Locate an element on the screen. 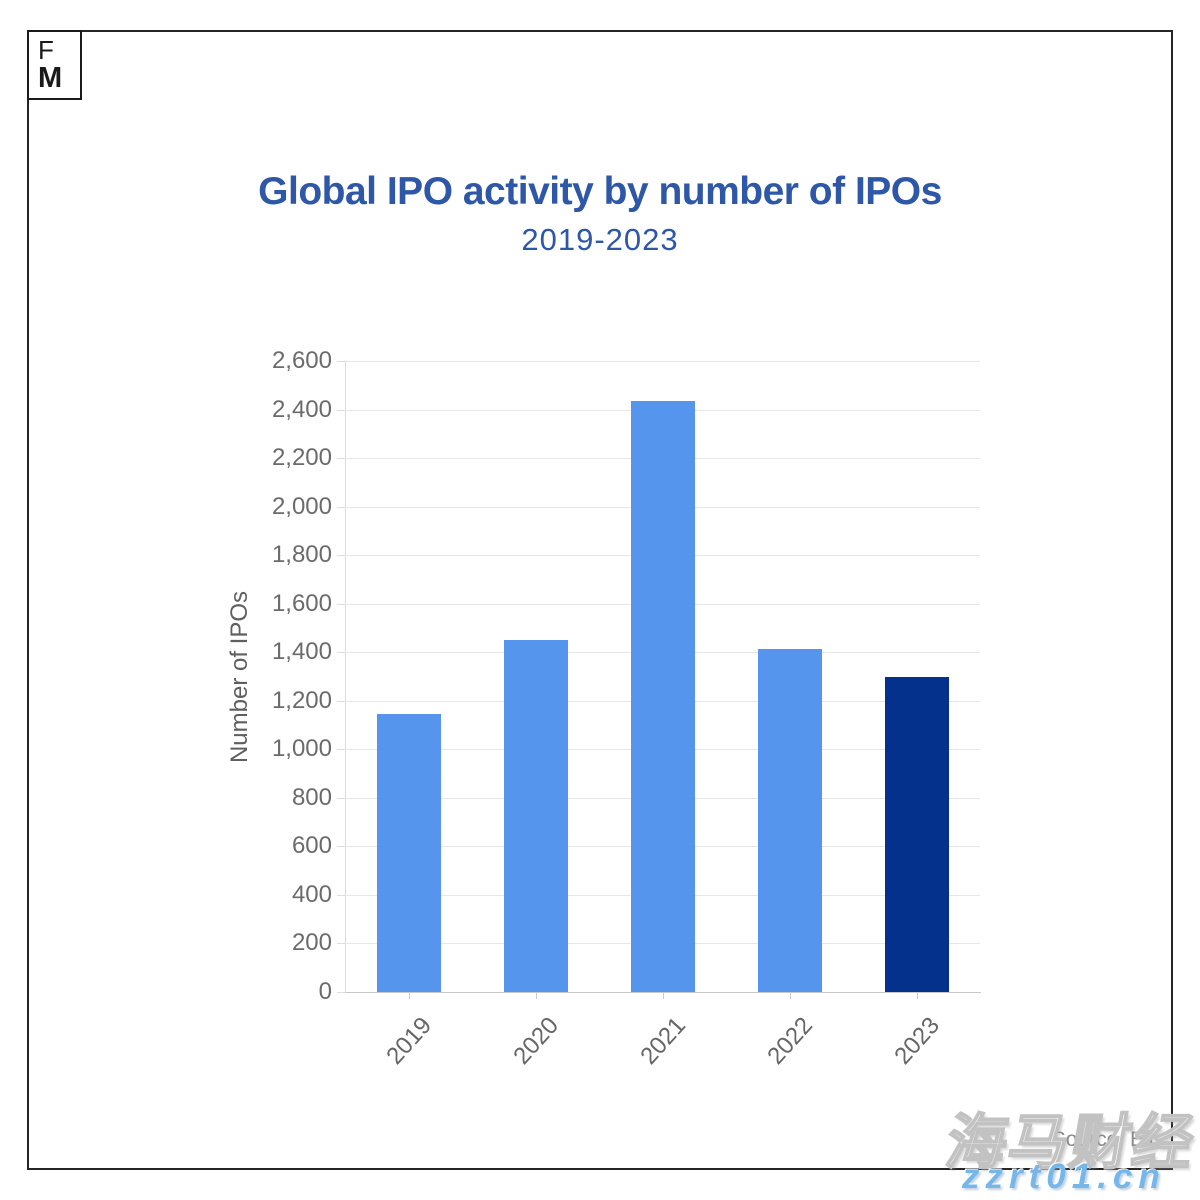  fm-logo: F M is located at coordinates (54, 65).